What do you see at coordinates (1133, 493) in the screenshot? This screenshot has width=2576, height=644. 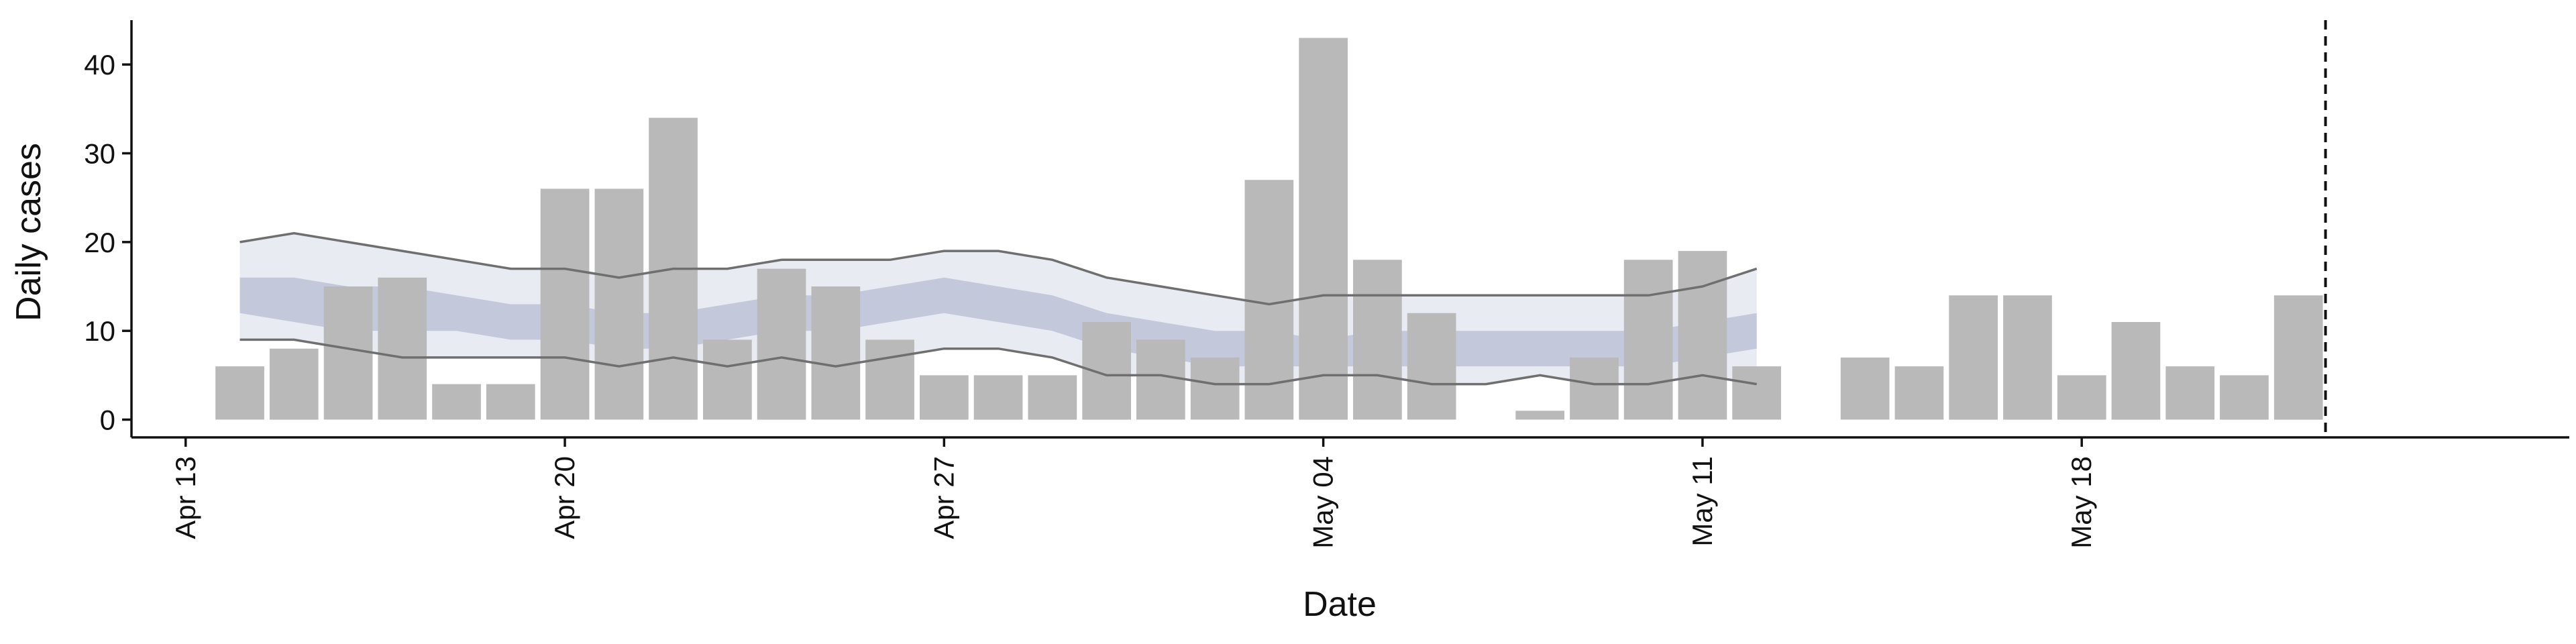 I see `x-ticks: Apr 13 Apr 20 Apr 27 May 04 May 11 May 18` at bounding box center [1133, 493].